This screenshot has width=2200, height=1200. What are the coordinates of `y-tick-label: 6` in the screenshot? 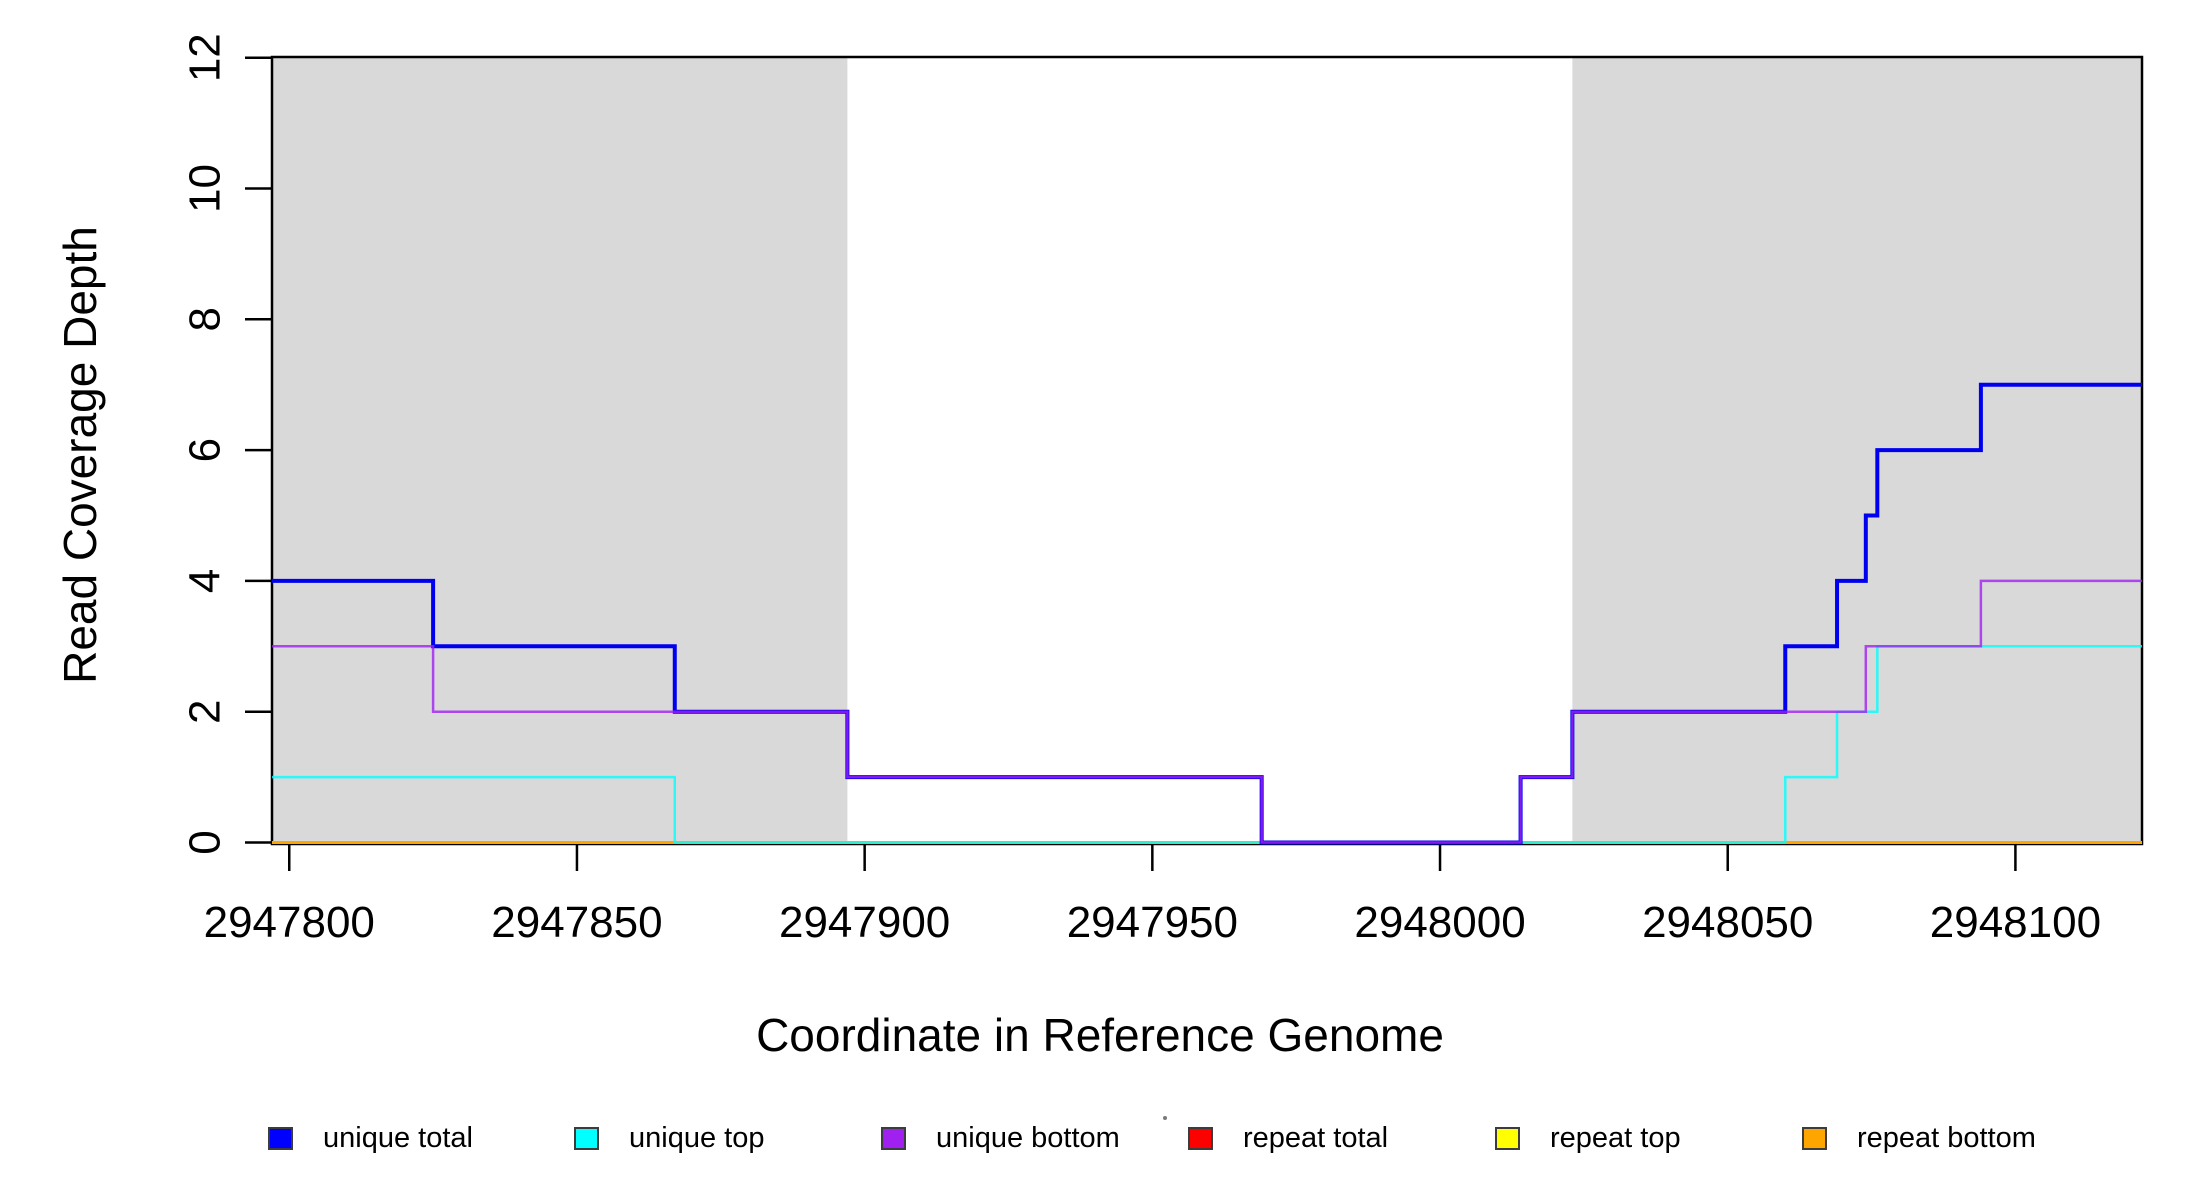 It's located at (205, 450).